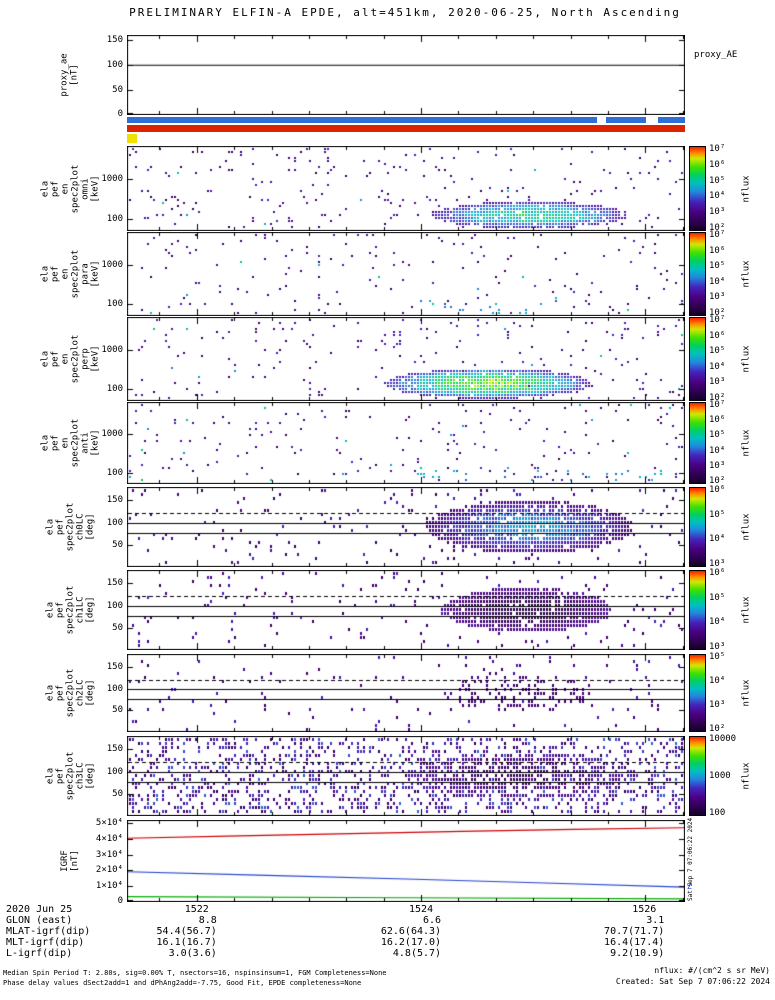 The width and height of the screenshot is (775, 1000). I want to click on y-axis-label-text: ela pef en spec2plot anti [keV], so click(70, 443).